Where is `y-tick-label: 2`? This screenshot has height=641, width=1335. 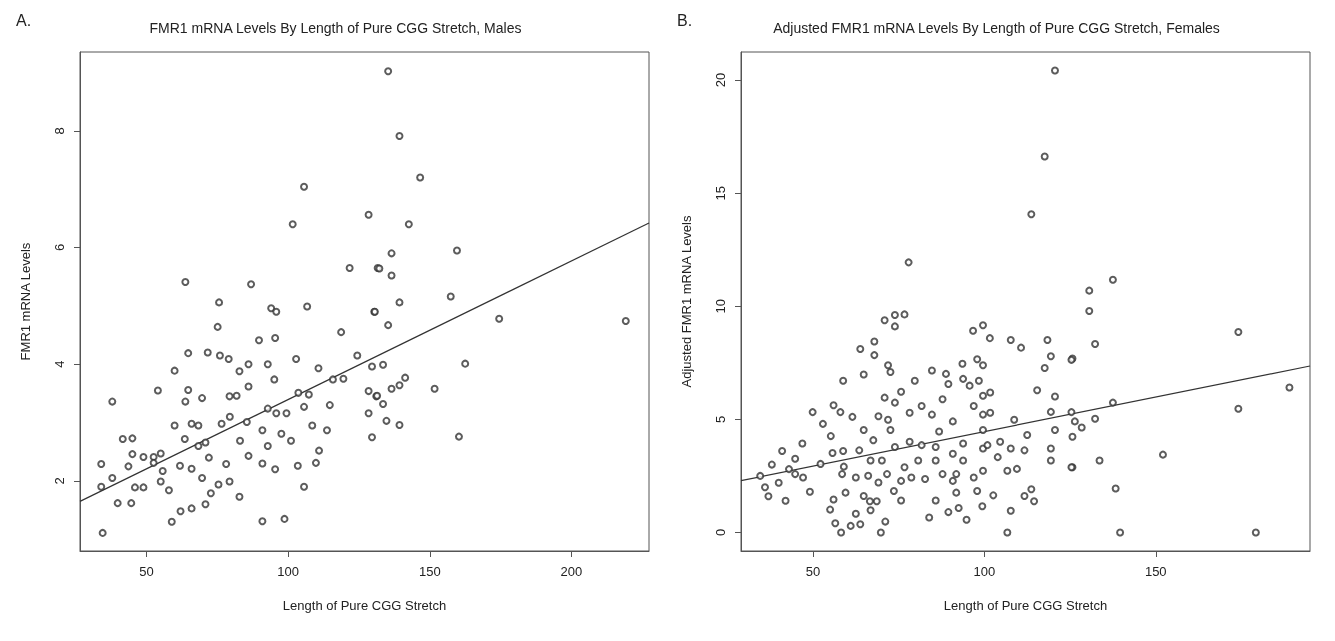
y-tick-label: 2 is located at coordinates (59, 481).